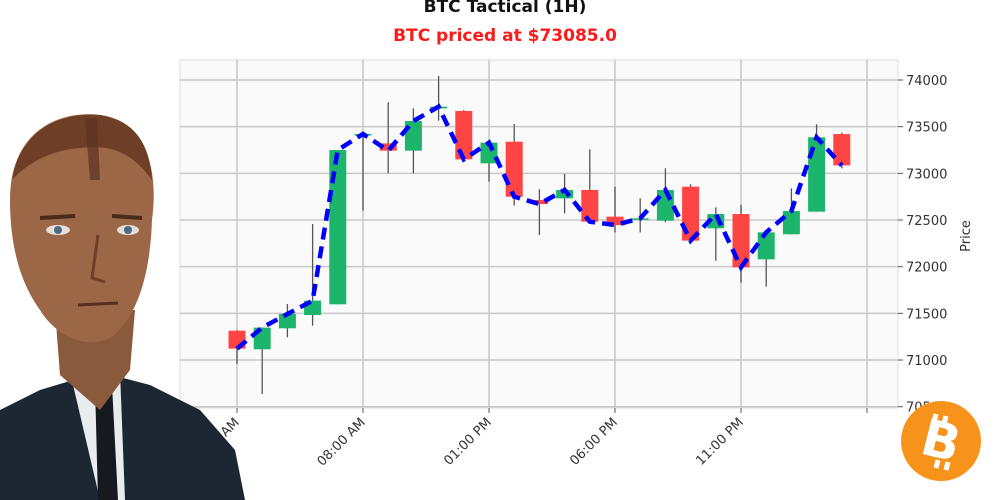  Describe the element at coordinates (926, 221) in the screenshot. I see `y-tick-label: 72500` at that location.